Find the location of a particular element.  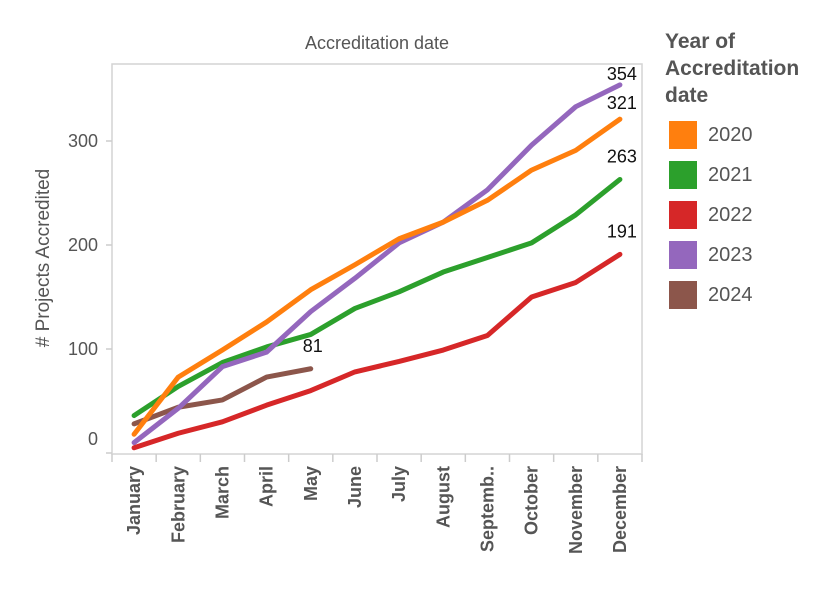

y-tick-label: 300 is located at coordinates (83, 141).